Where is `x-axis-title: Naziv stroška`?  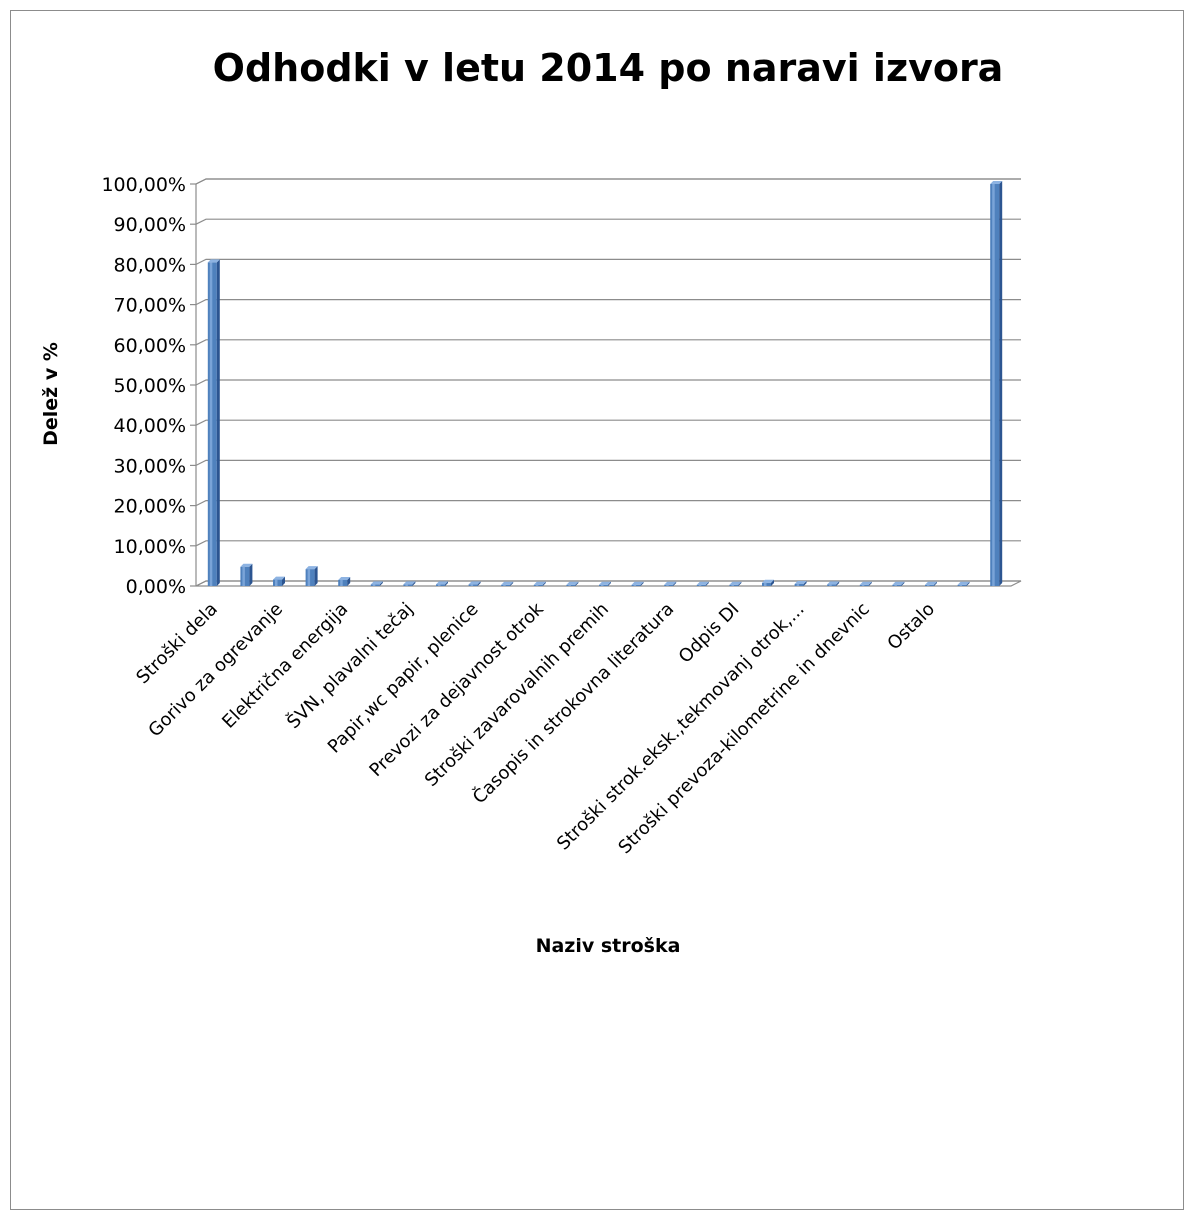 x-axis-title: Naziv stroška is located at coordinates (608, 946).